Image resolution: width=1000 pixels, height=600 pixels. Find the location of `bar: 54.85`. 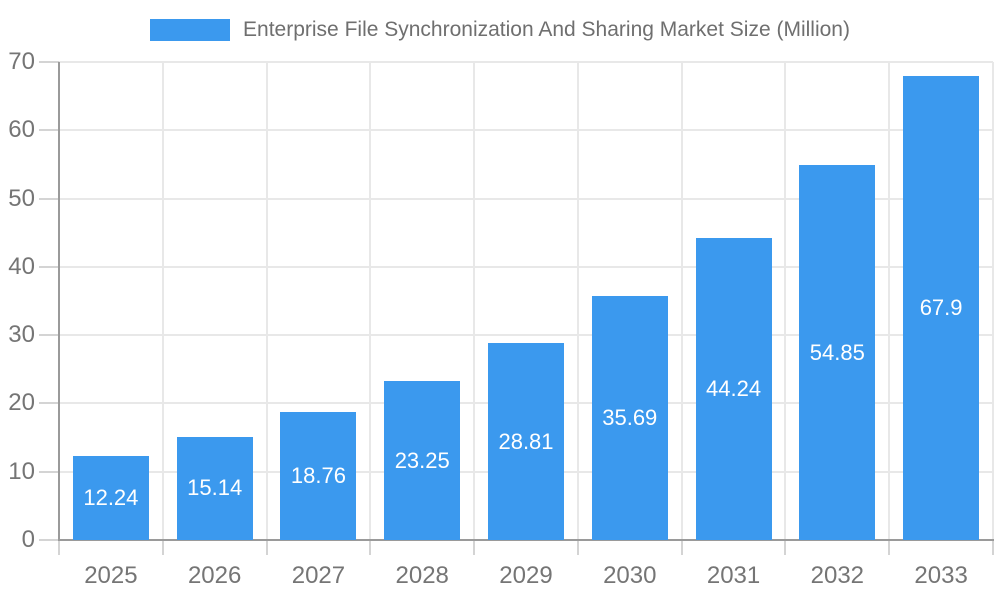

bar: 54.85 is located at coordinates (837, 352).